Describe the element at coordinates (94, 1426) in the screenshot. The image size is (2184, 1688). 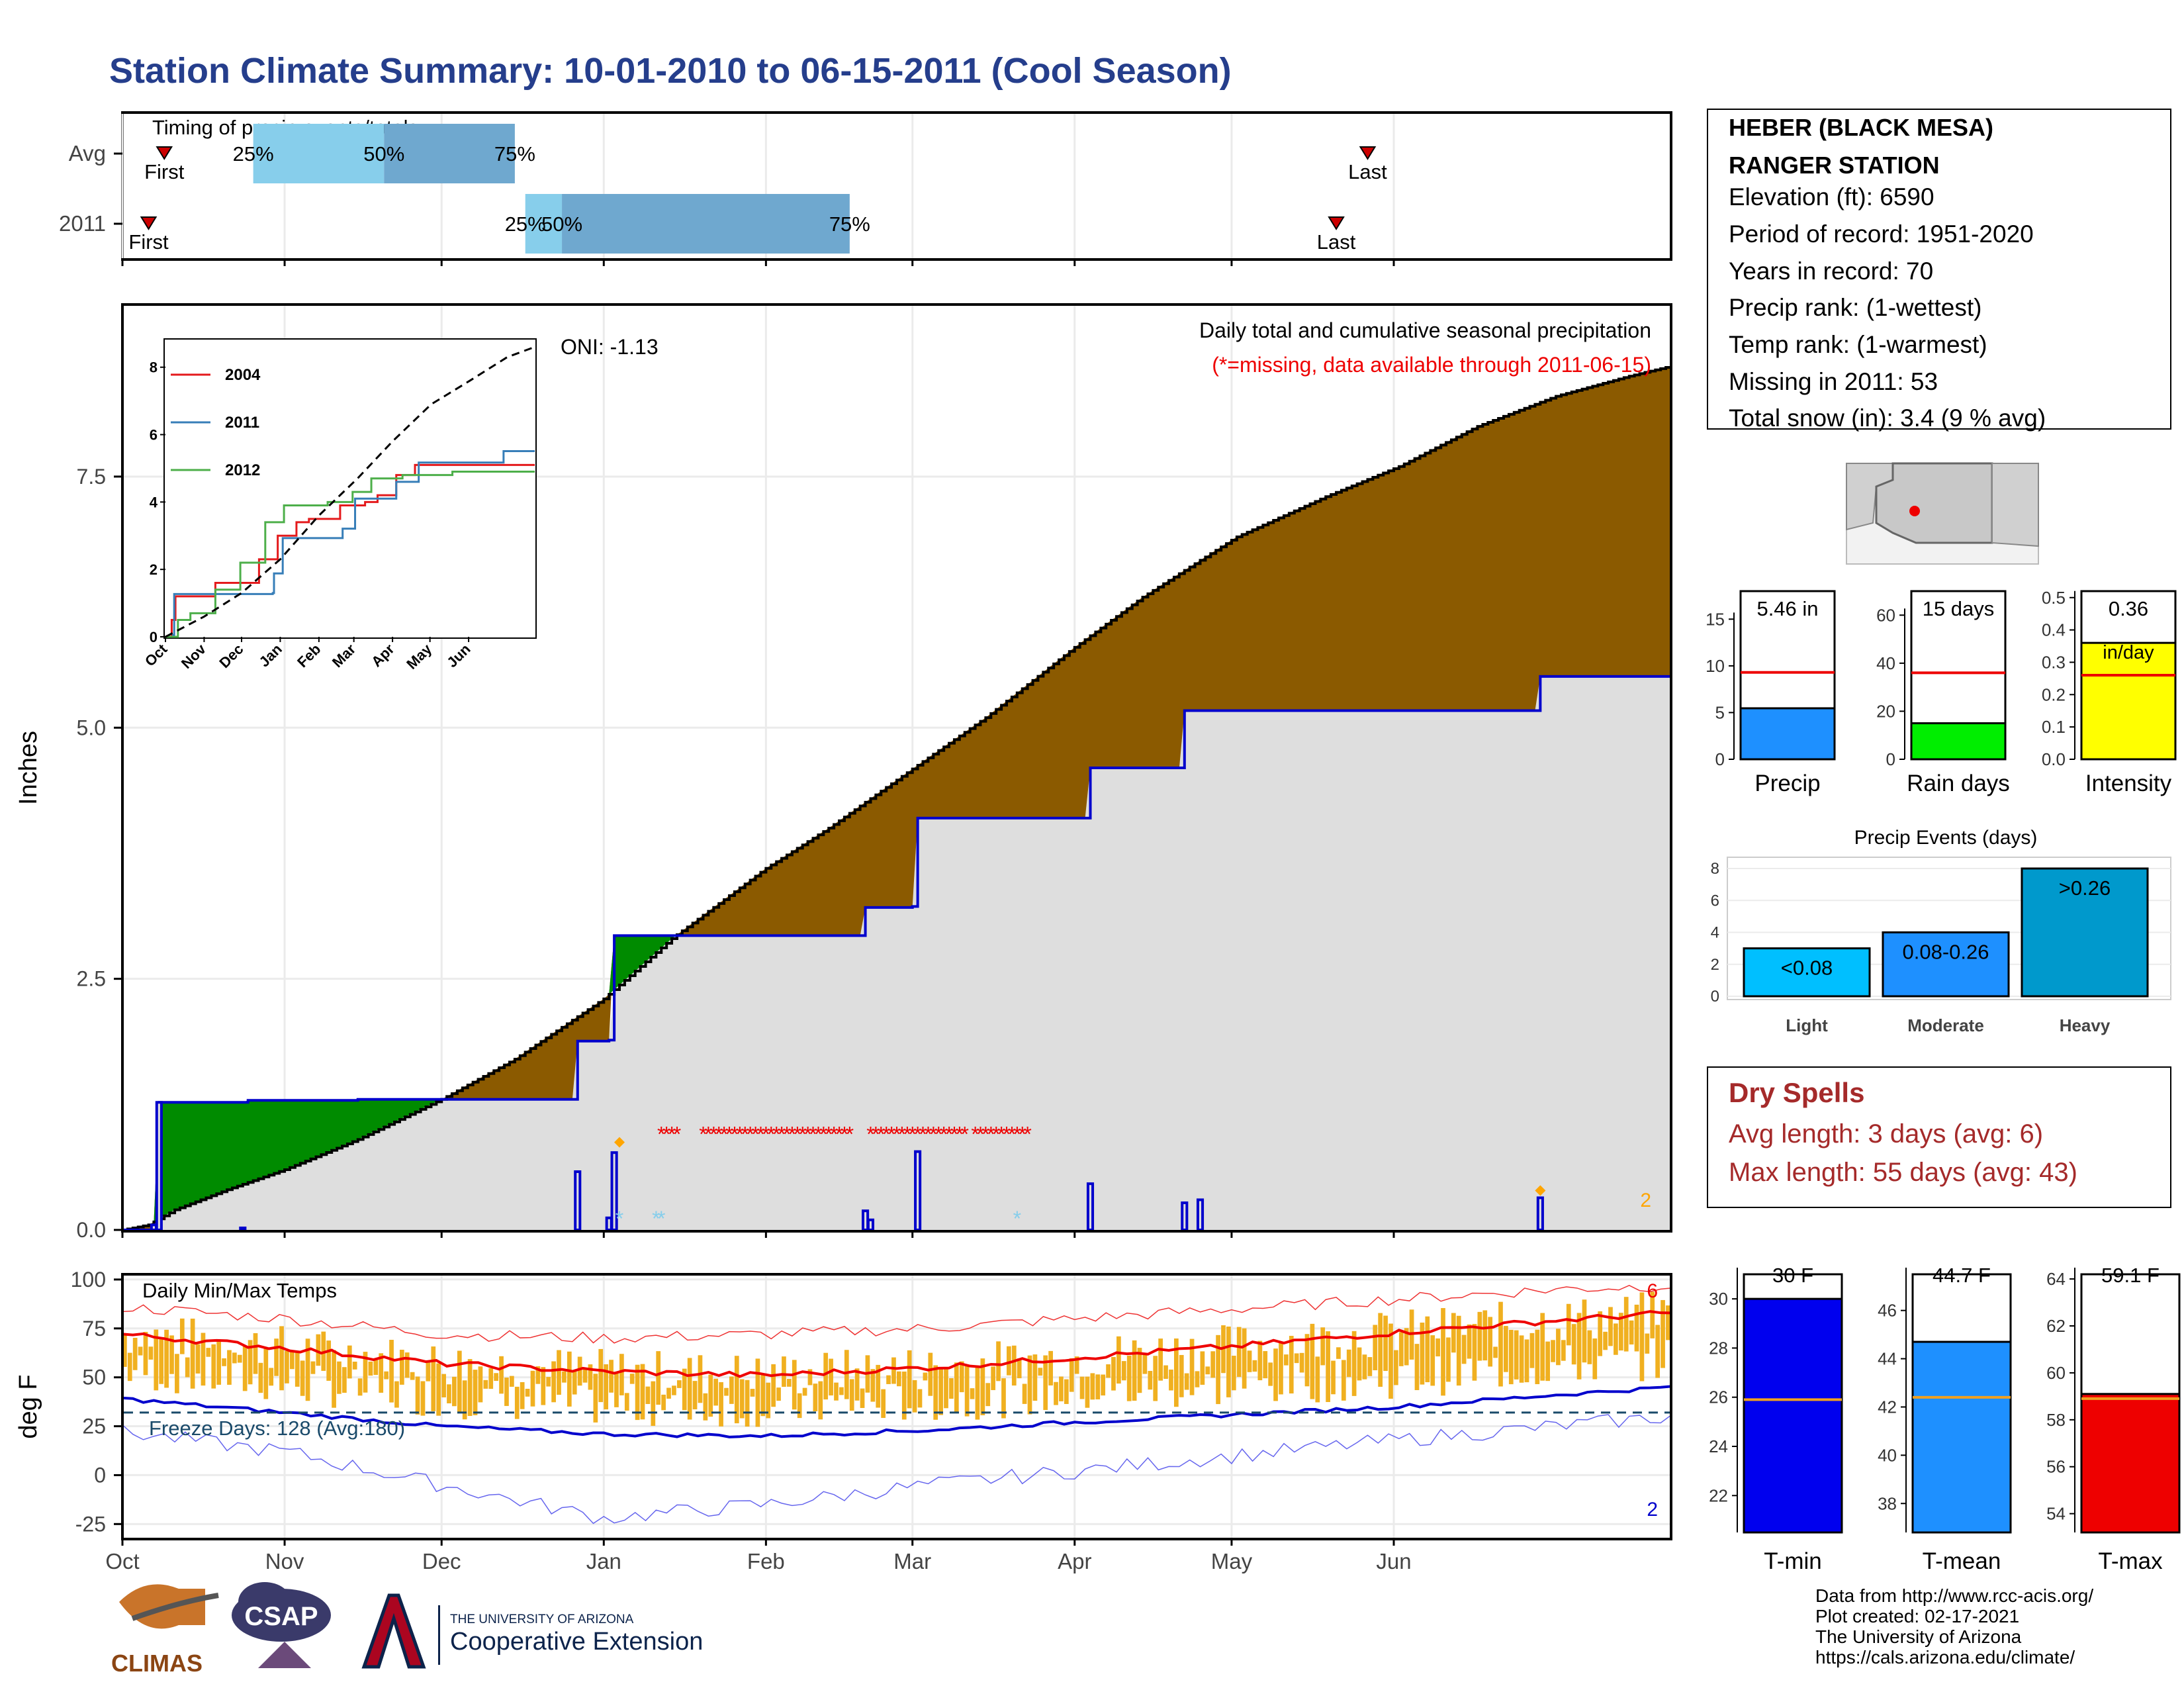
I see `temp-ytick-label: 25` at that location.